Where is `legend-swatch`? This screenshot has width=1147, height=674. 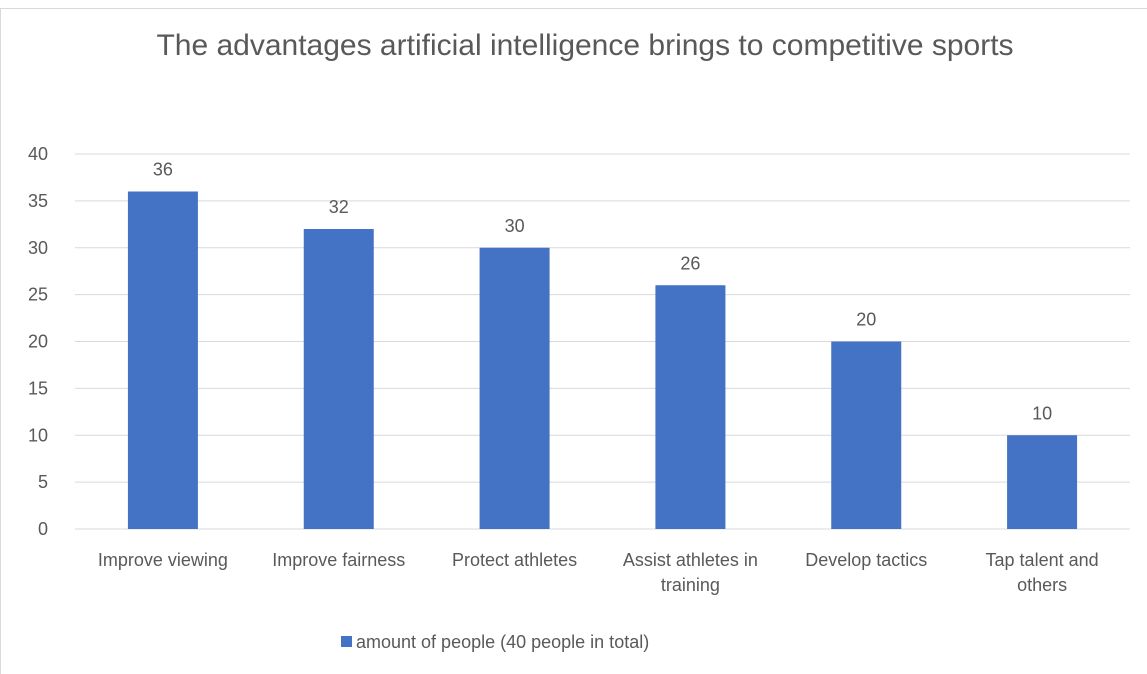 legend-swatch is located at coordinates (346, 641).